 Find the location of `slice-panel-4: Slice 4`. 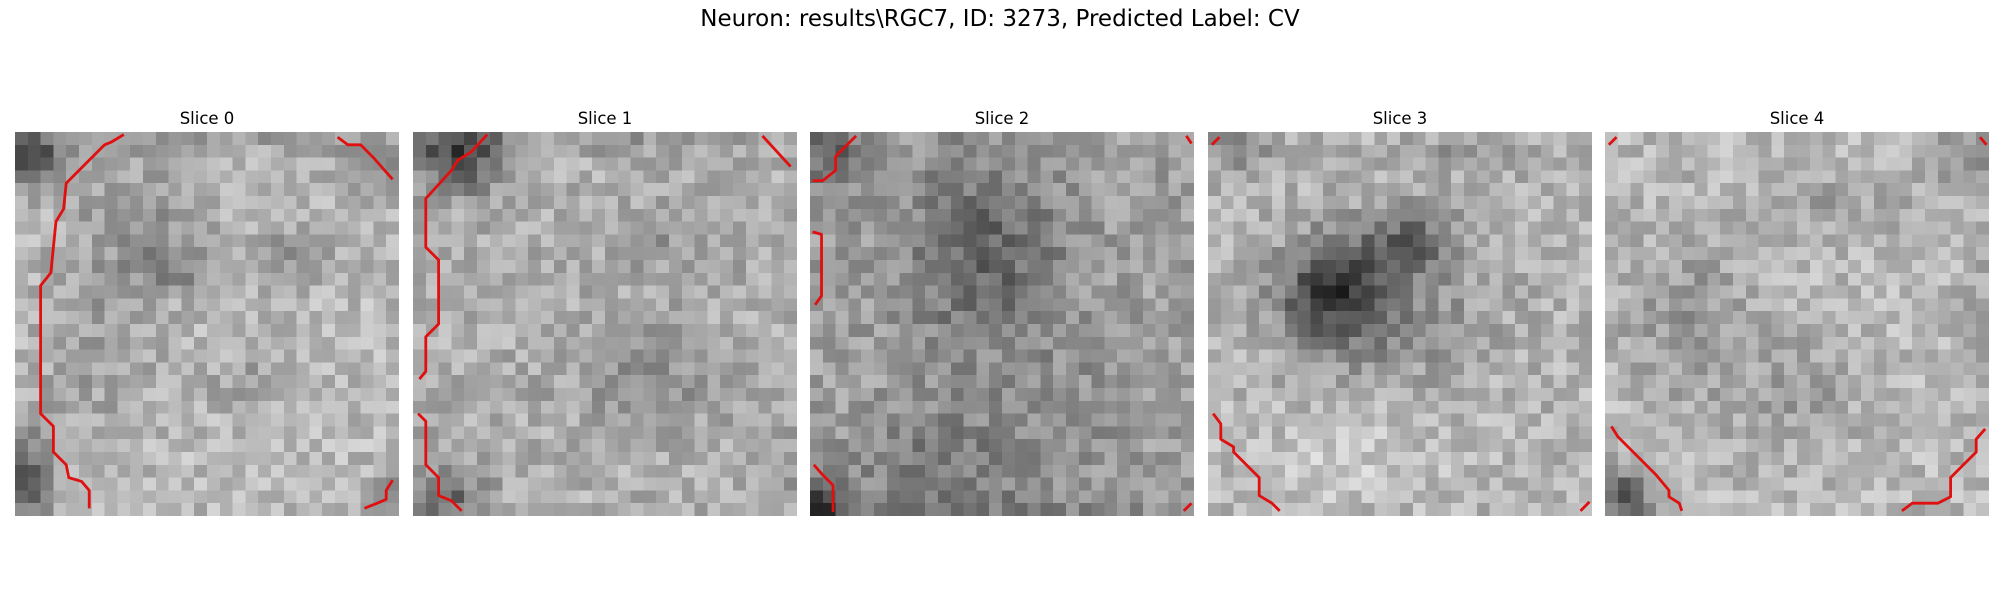

slice-panel-4: Slice 4 is located at coordinates (1797, 312).